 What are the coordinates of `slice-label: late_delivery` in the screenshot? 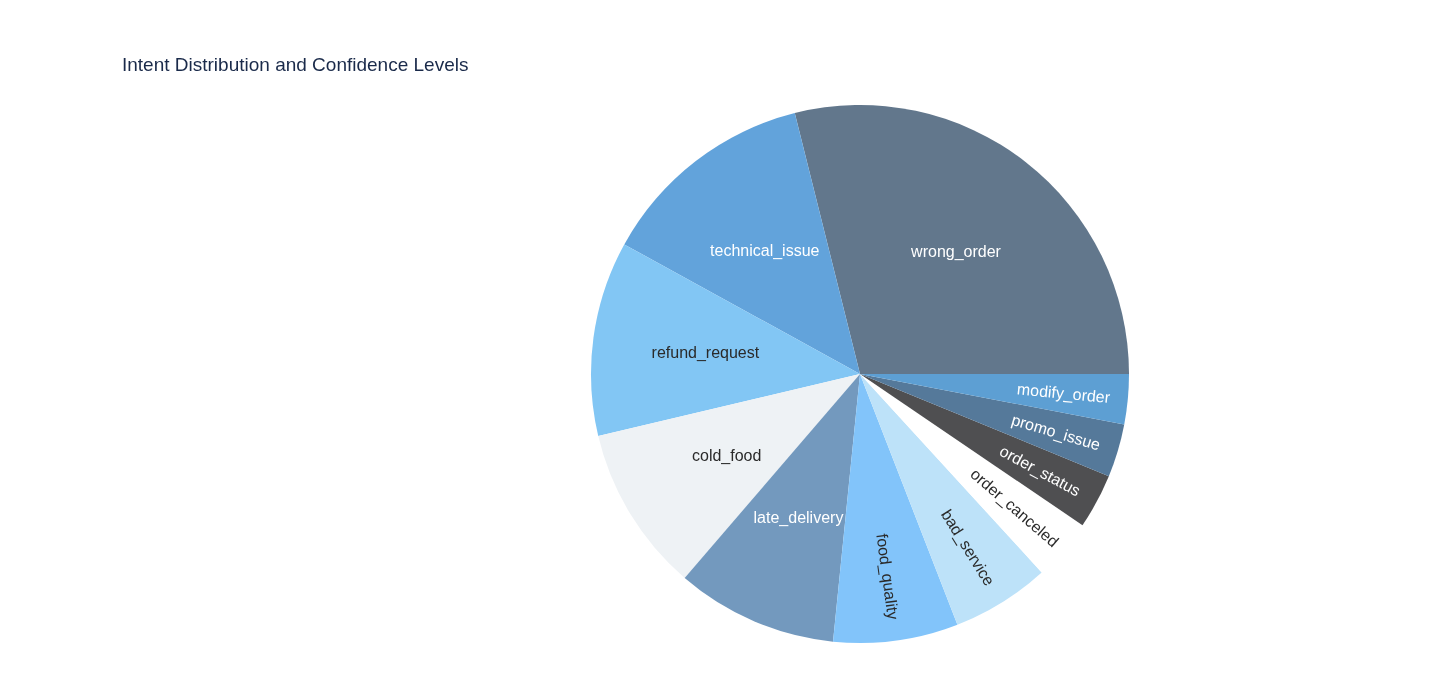 It's located at (798, 517).